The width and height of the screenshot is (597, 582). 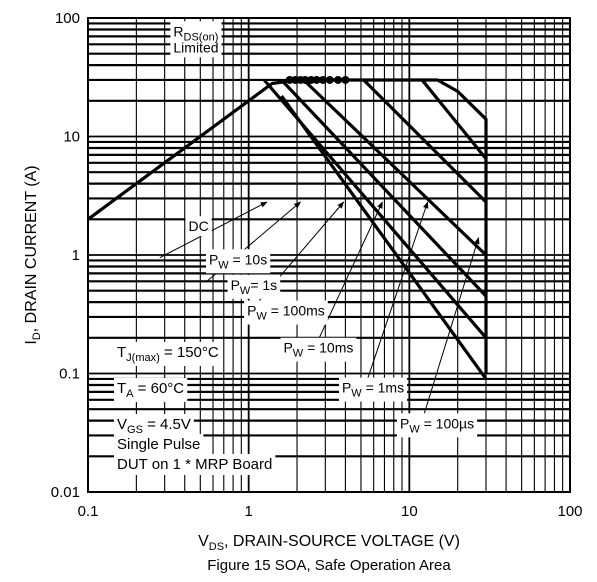 I want to click on text-part: = 150°C, so click(x=189, y=352).